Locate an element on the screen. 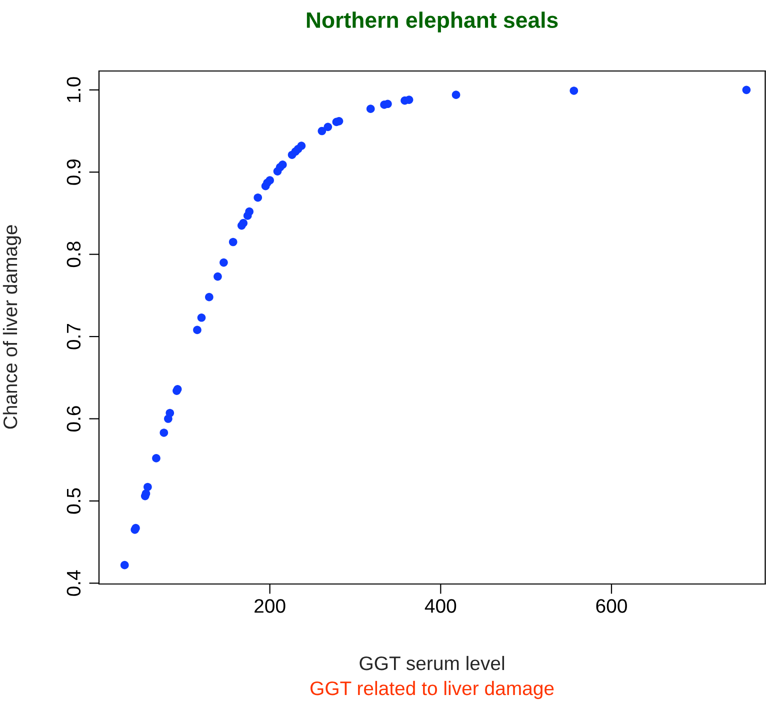 The width and height of the screenshot is (766, 702). chart-title: Northern elephant seals is located at coordinates (432, 22).